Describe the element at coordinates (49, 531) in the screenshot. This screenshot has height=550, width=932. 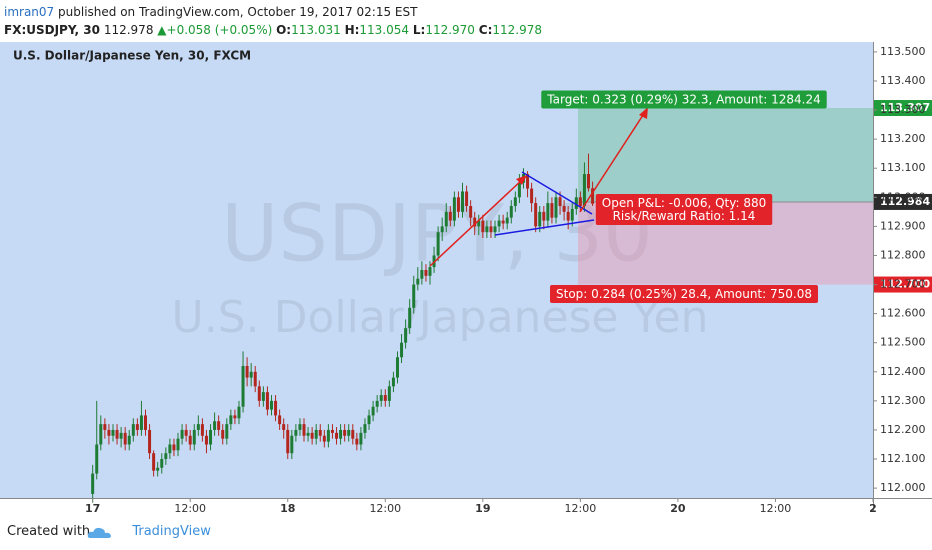
I see `created-with: Created with` at that location.